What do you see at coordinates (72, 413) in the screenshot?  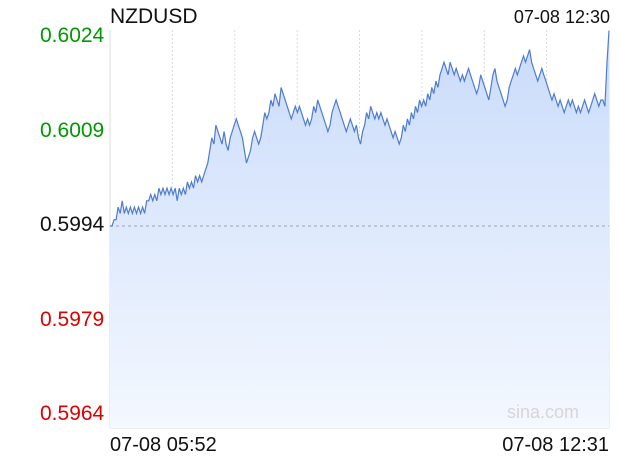 I see `y-tick-label: 0.5964` at bounding box center [72, 413].